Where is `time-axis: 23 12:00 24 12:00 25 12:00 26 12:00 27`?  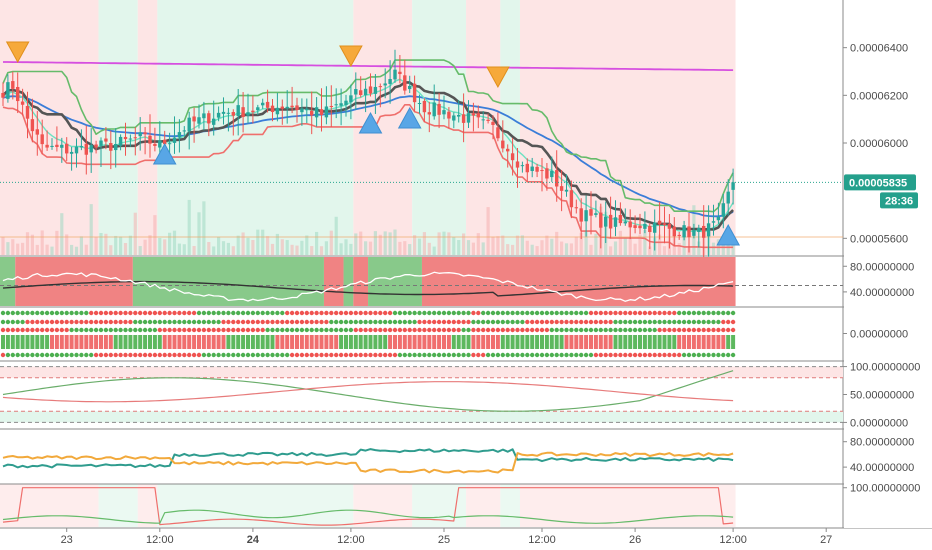
time-axis: 23 12:00 24 12:00 25 12:00 26 12:00 27 is located at coordinates (447, 537).